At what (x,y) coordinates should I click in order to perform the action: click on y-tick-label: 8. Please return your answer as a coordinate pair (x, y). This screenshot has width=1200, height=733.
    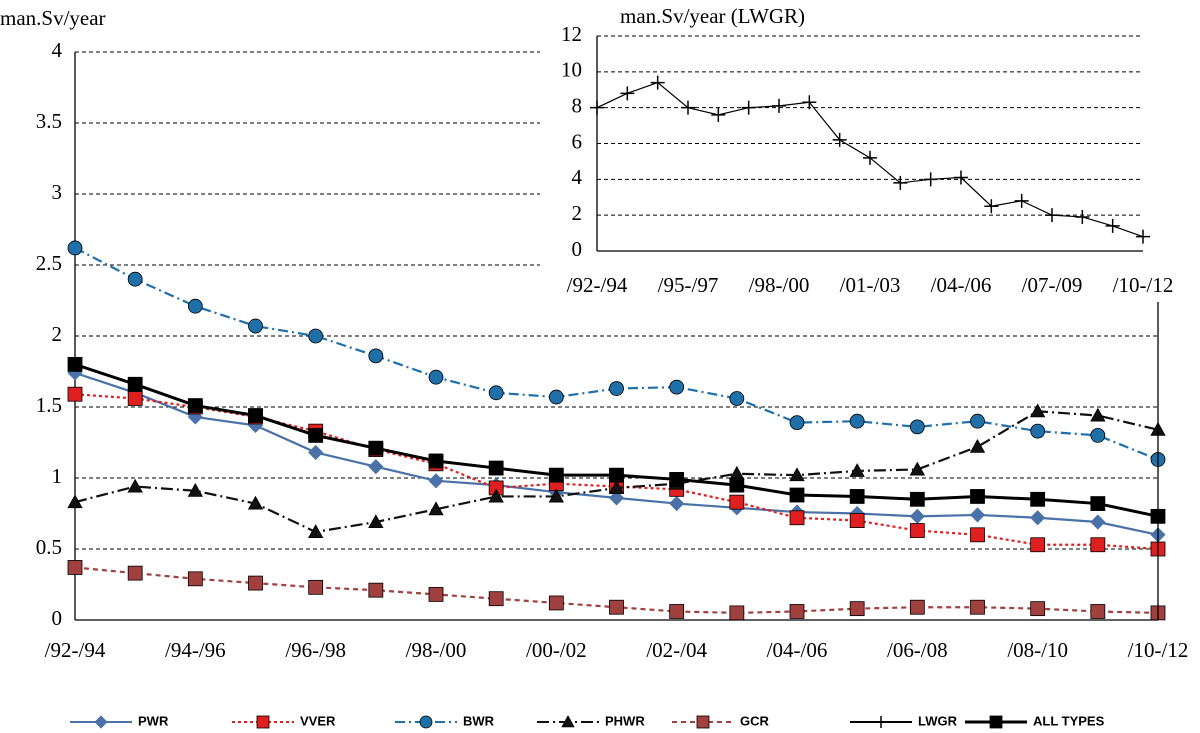
    Looking at the image, I should click on (577, 105).